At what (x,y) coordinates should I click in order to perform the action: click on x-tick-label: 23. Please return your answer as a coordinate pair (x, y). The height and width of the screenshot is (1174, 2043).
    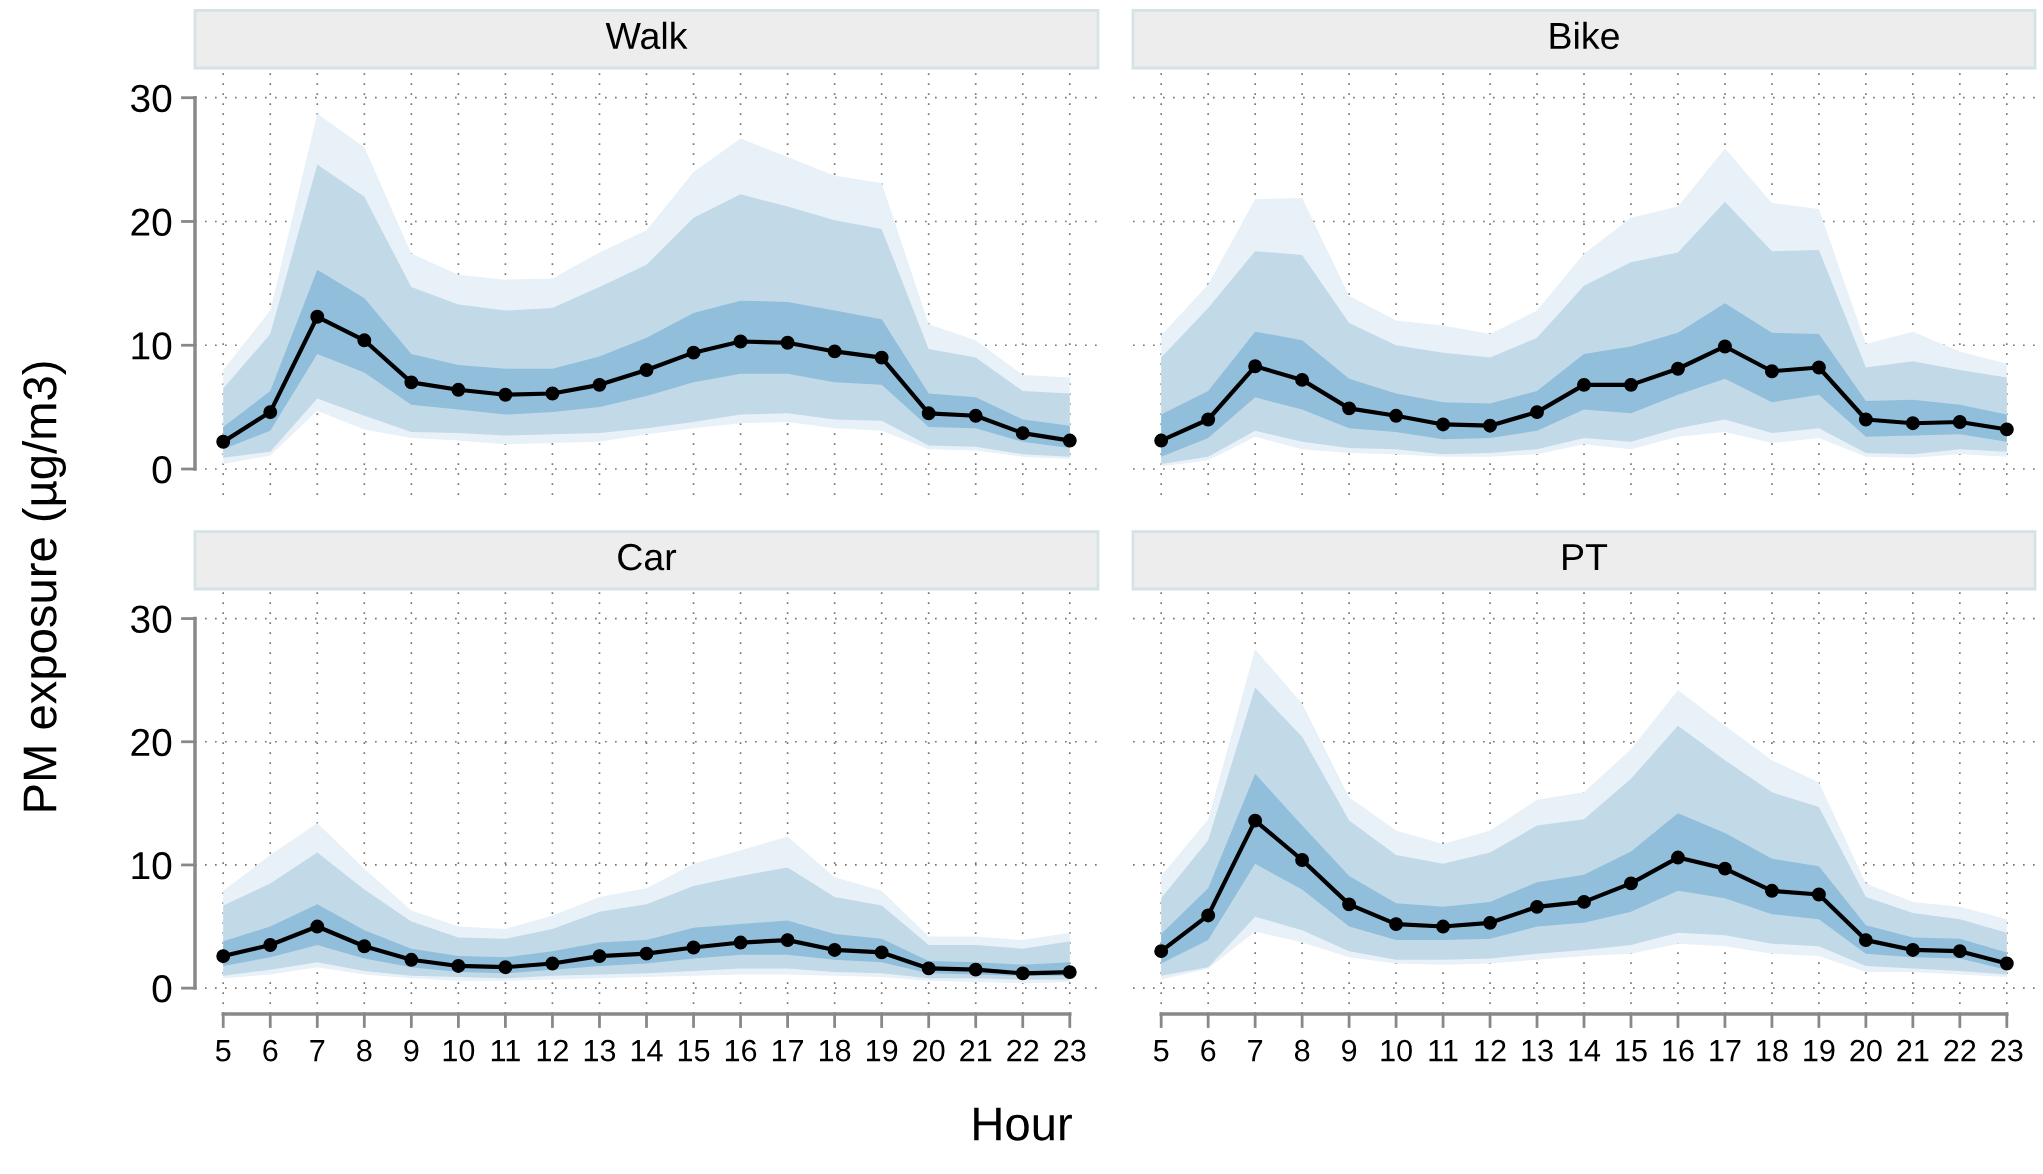
    Looking at the image, I should click on (1070, 1050).